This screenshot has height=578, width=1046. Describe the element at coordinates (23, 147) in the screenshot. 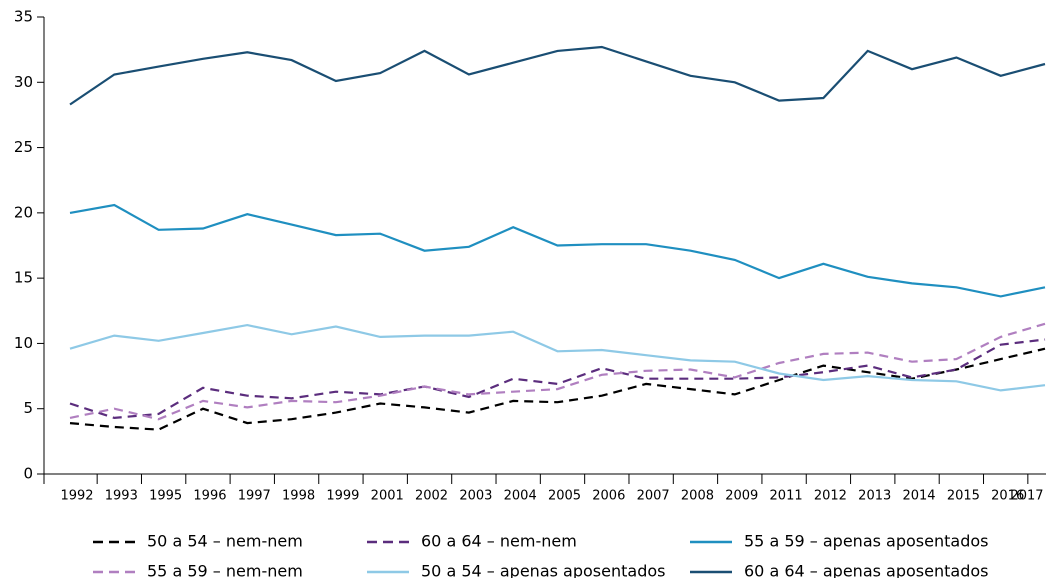

I see `y-tick-label: 25` at that location.